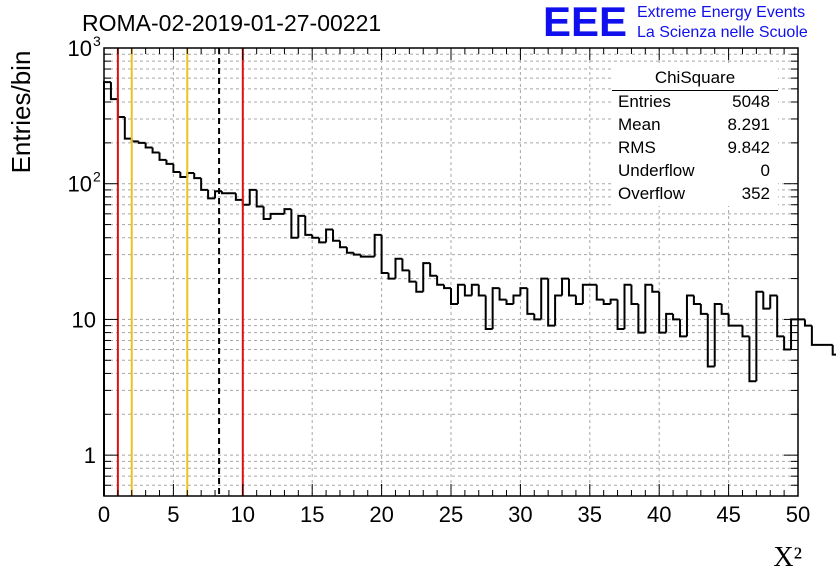 This screenshot has height=572, width=836. What do you see at coordinates (104, 514) in the screenshot?
I see `x-tick-label: 0` at bounding box center [104, 514].